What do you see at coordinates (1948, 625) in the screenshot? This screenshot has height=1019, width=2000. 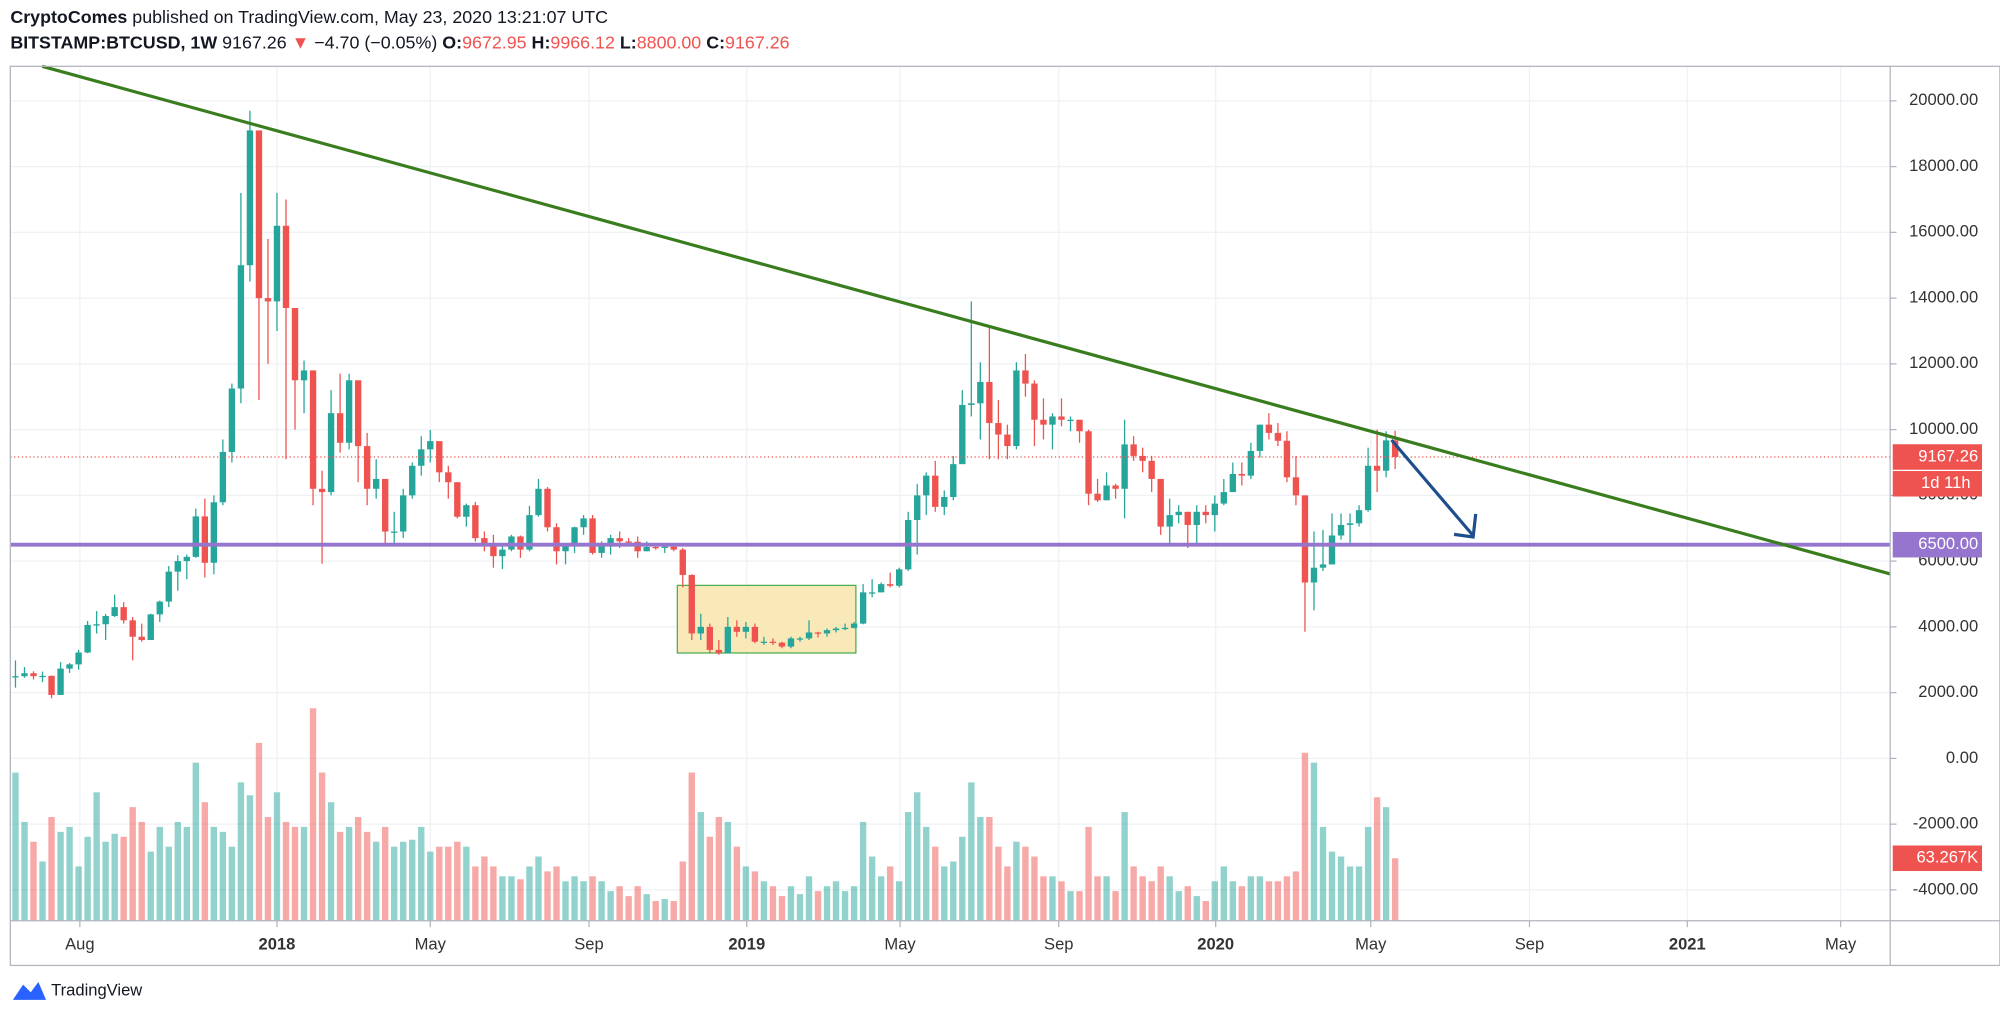 I see `y-tick-label: 4000.00` at bounding box center [1948, 625].